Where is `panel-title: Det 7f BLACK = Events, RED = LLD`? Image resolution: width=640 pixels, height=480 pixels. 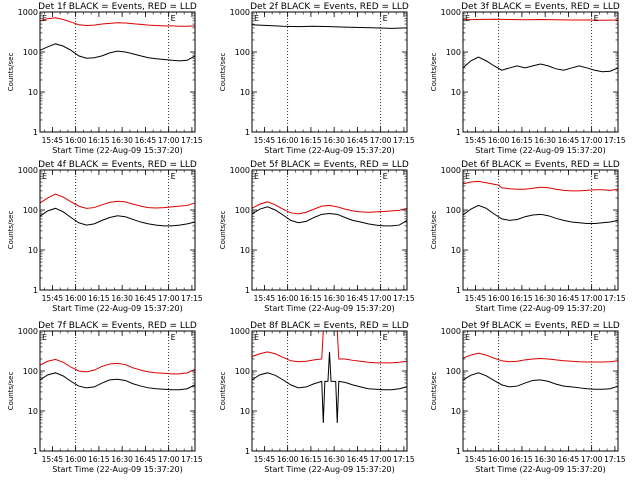
panel-title: Det 7f BLACK = Events, RED = LLD is located at coordinates (117, 326).